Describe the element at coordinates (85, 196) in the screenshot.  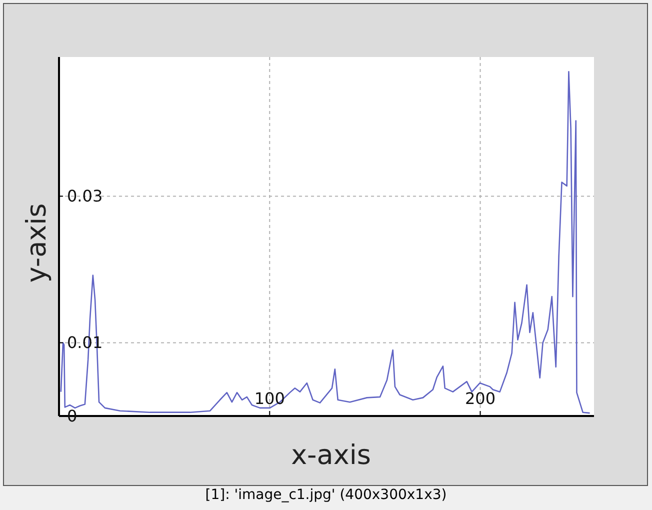
I see `y-tick-label: 0.03` at that location.